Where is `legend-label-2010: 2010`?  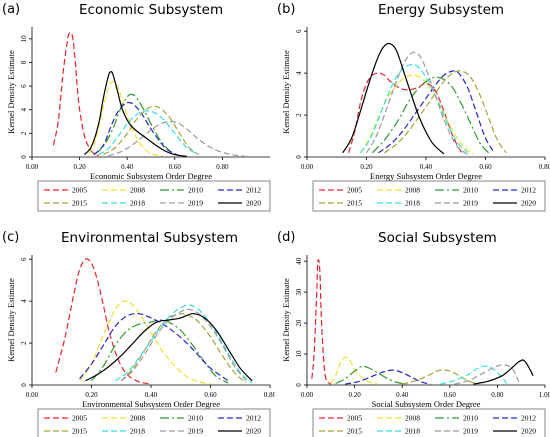 legend-label-2010: 2010 is located at coordinates (470, 190).